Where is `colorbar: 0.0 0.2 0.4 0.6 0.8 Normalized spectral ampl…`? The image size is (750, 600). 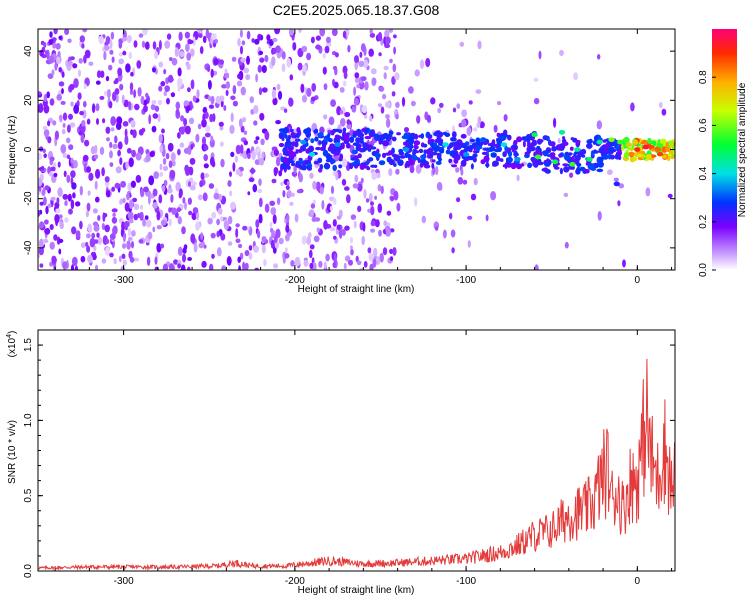 colorbar: 0.0 0.2 0.4 0.6 0.8 Normalized spectral ampl… is located at coordinates (723, 153).